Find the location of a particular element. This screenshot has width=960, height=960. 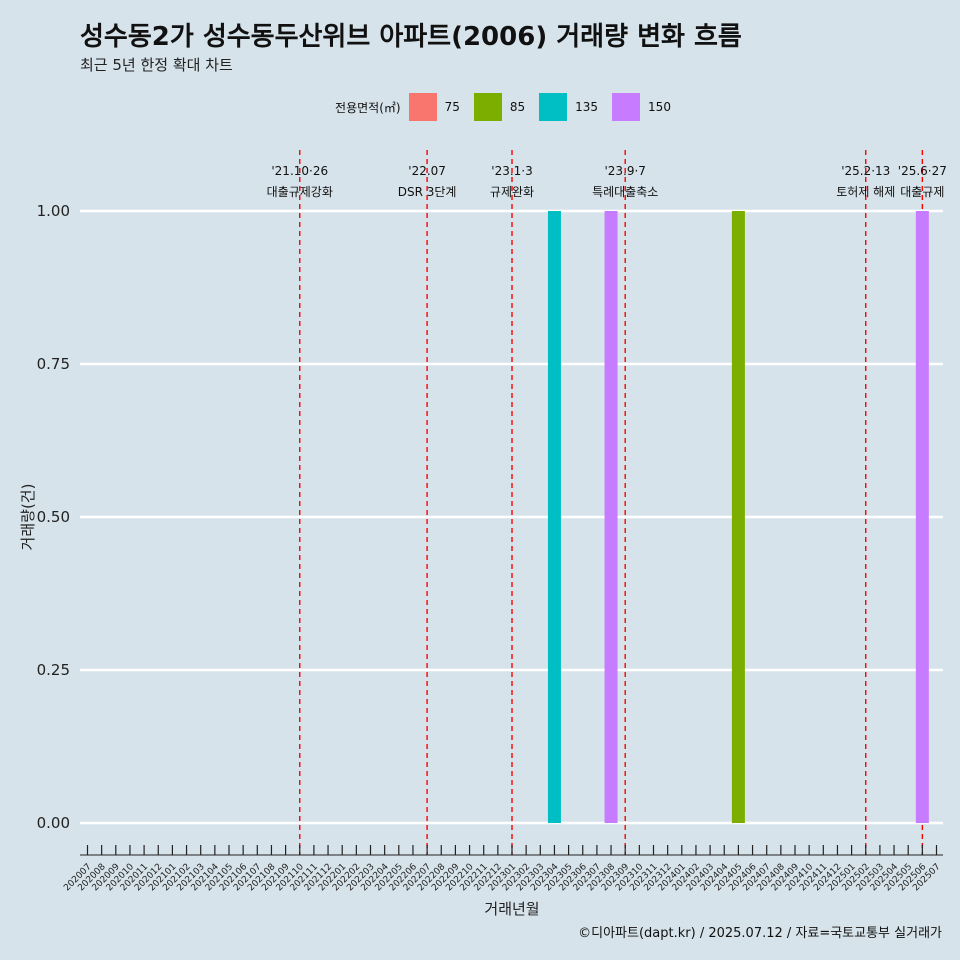

event-label: 토허제 해제 is located at coordinates (865, 192).